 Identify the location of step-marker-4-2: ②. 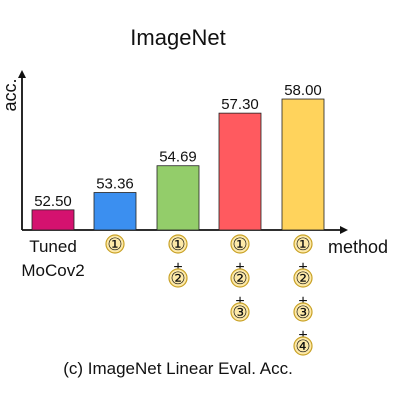
(303, 278).